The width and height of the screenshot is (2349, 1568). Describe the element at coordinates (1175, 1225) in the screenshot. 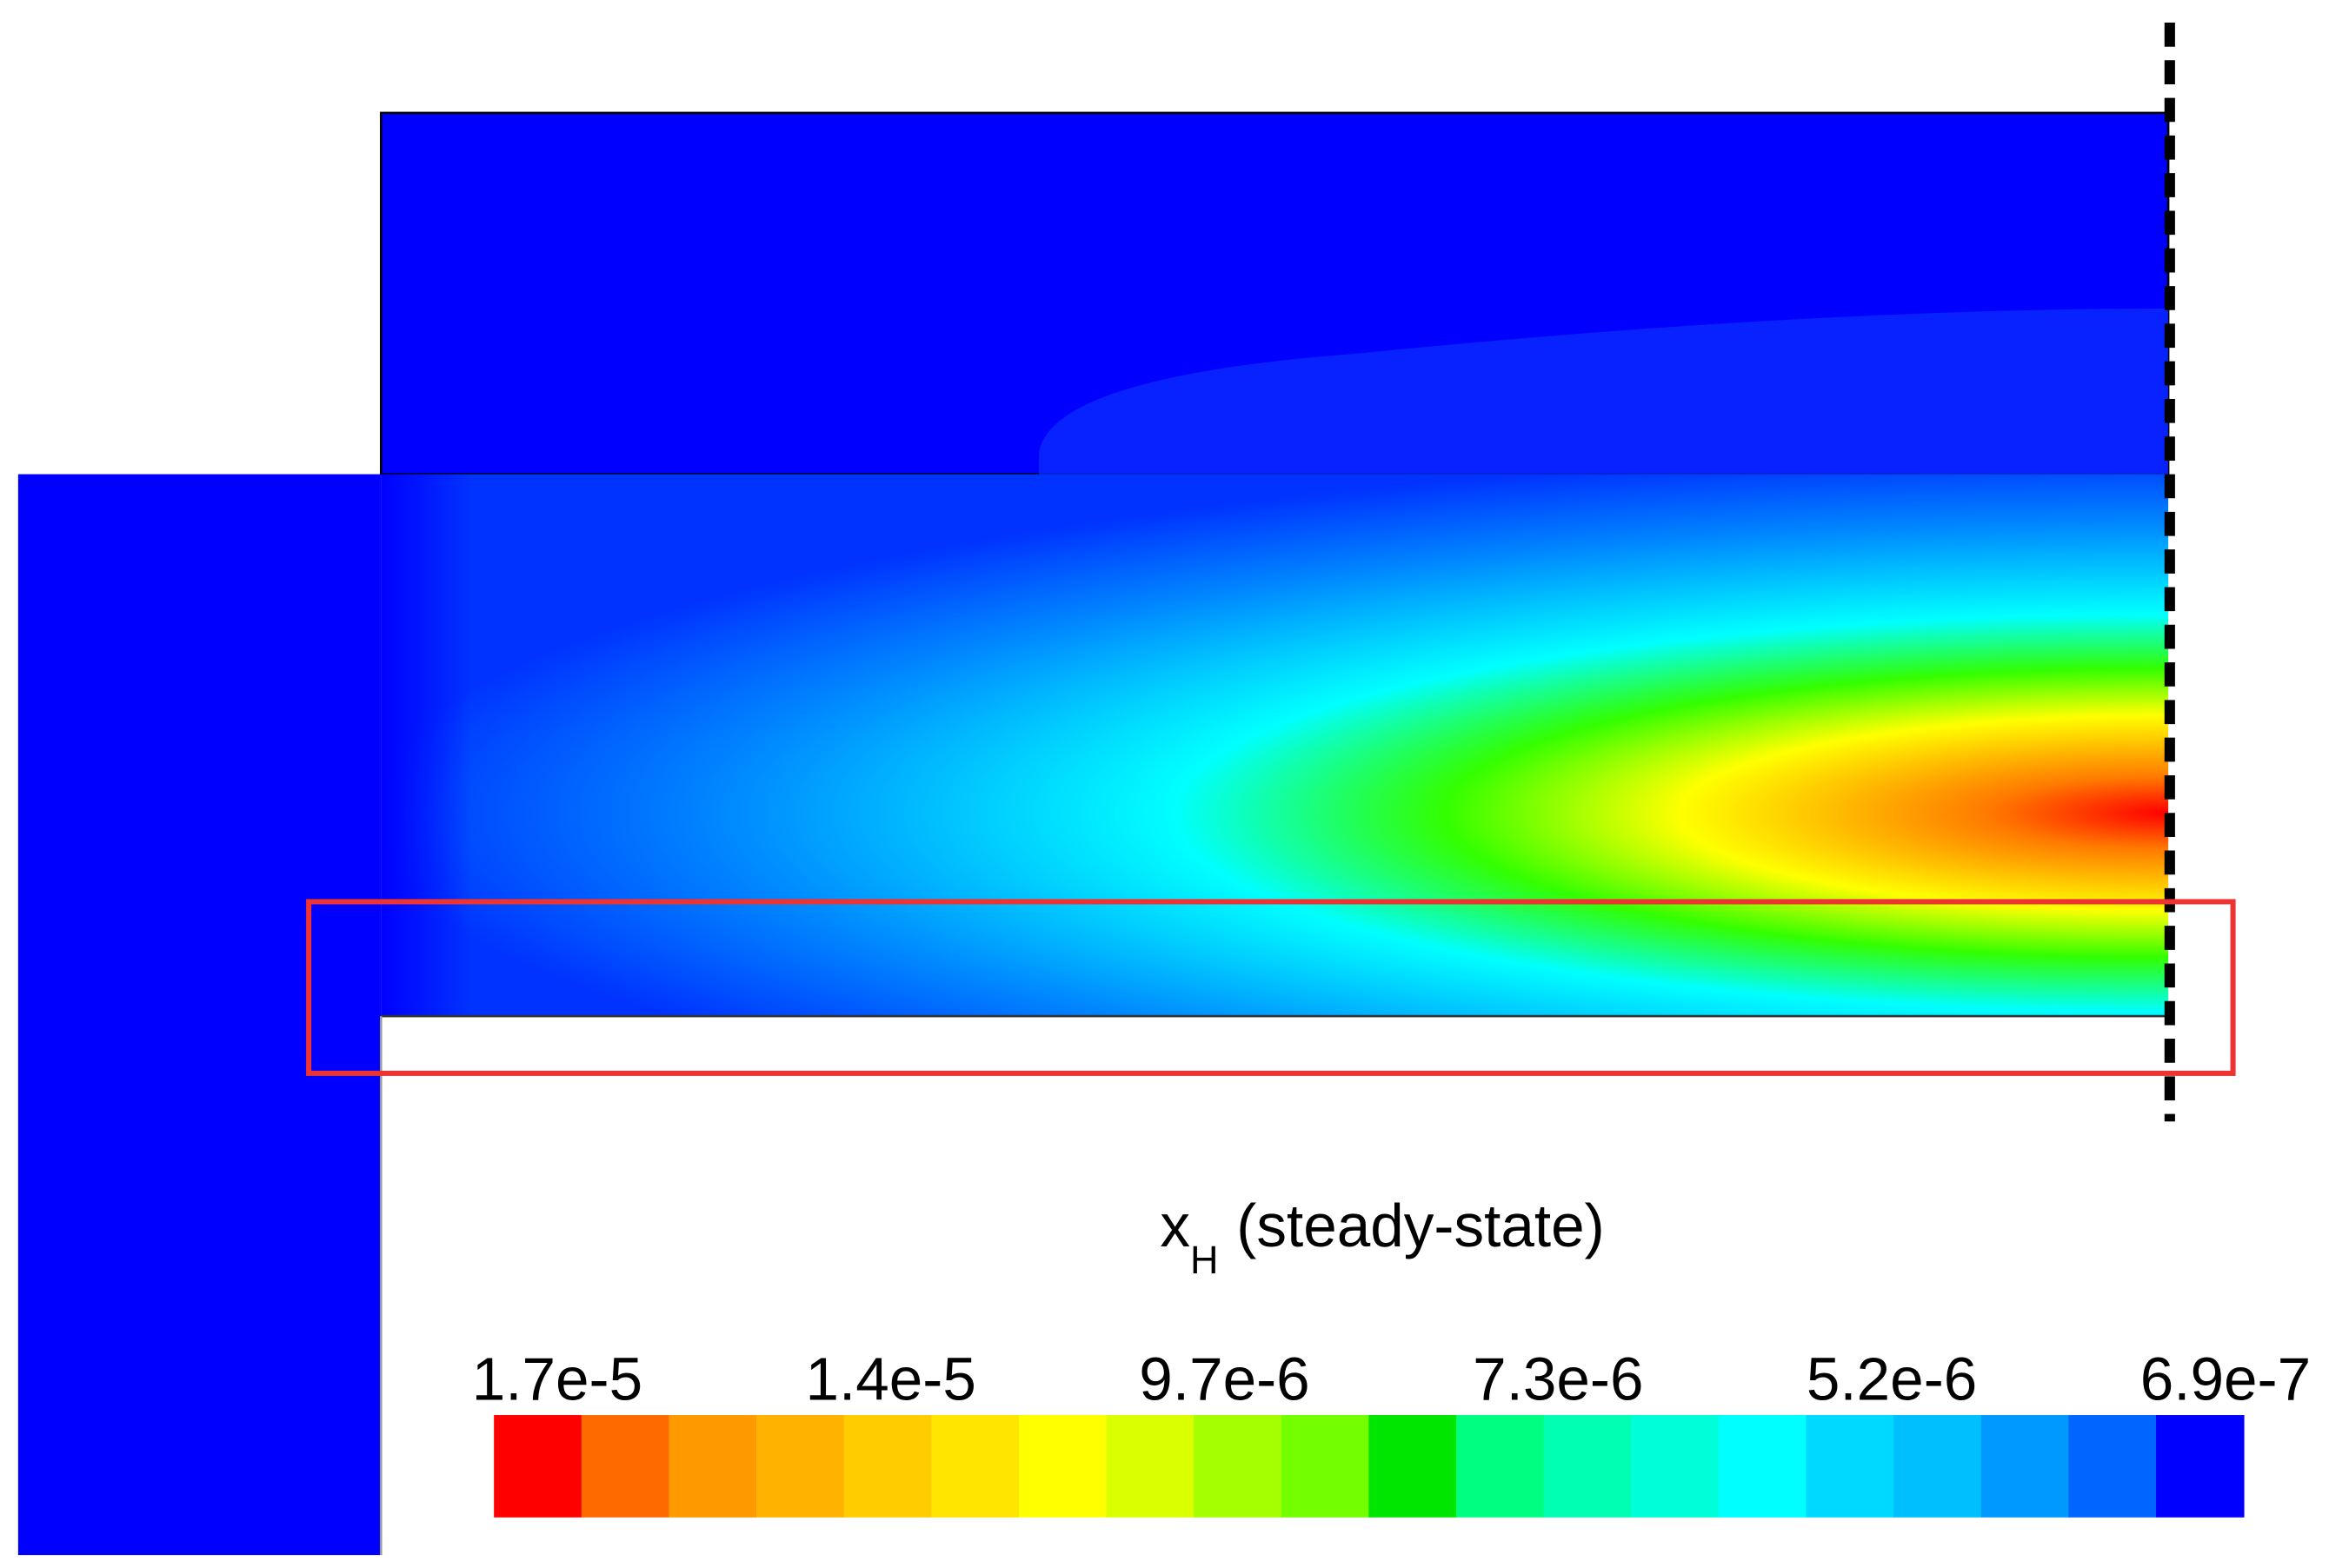

I see `title-main: x` at that location.